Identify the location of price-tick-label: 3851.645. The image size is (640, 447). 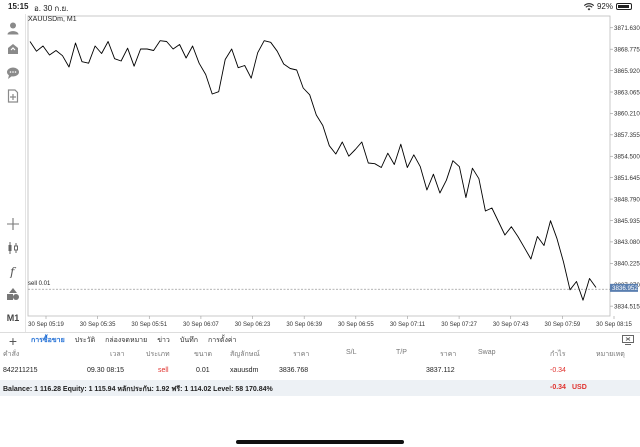
(627, 178).